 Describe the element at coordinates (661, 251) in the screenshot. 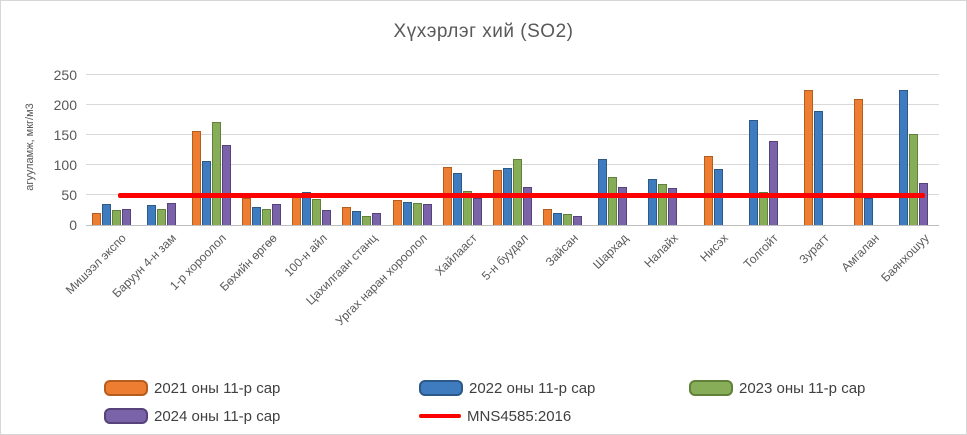

I see `x-category-label: Налайх` at that location.